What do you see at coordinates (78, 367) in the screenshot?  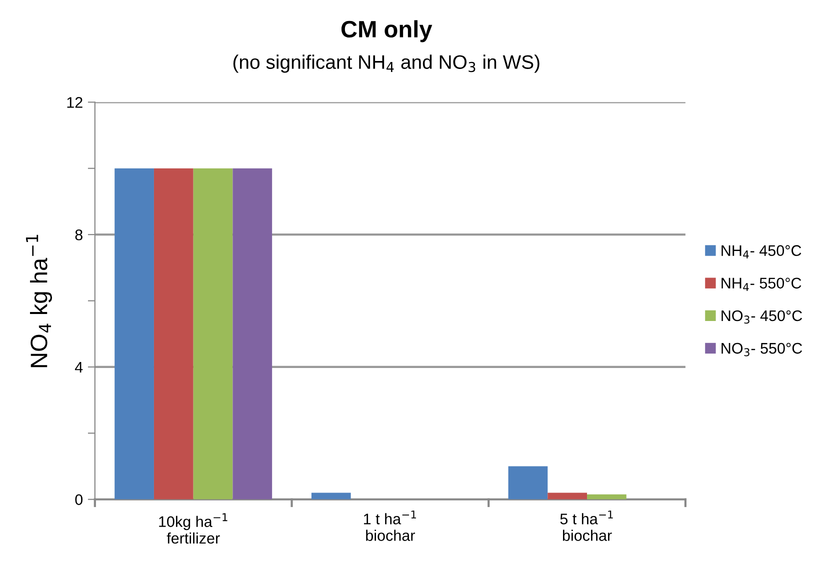 I see `y-tick-label: 4` at bounding box center [78, 367].